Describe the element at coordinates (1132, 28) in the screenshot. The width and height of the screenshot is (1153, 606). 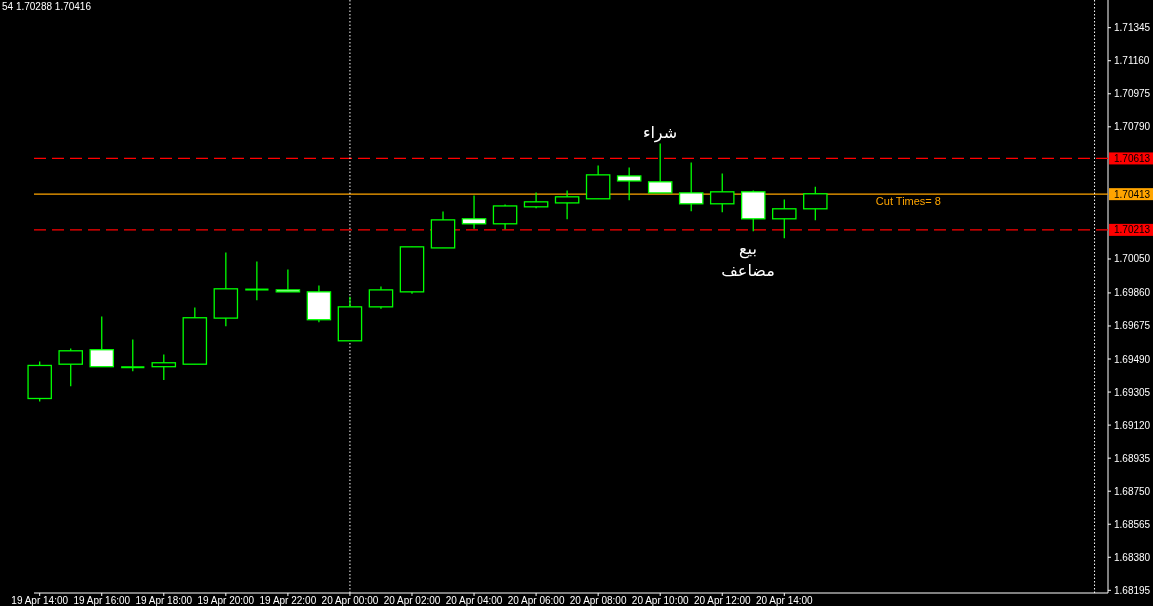
I see `y-tick-label: 1.71345` at that location.